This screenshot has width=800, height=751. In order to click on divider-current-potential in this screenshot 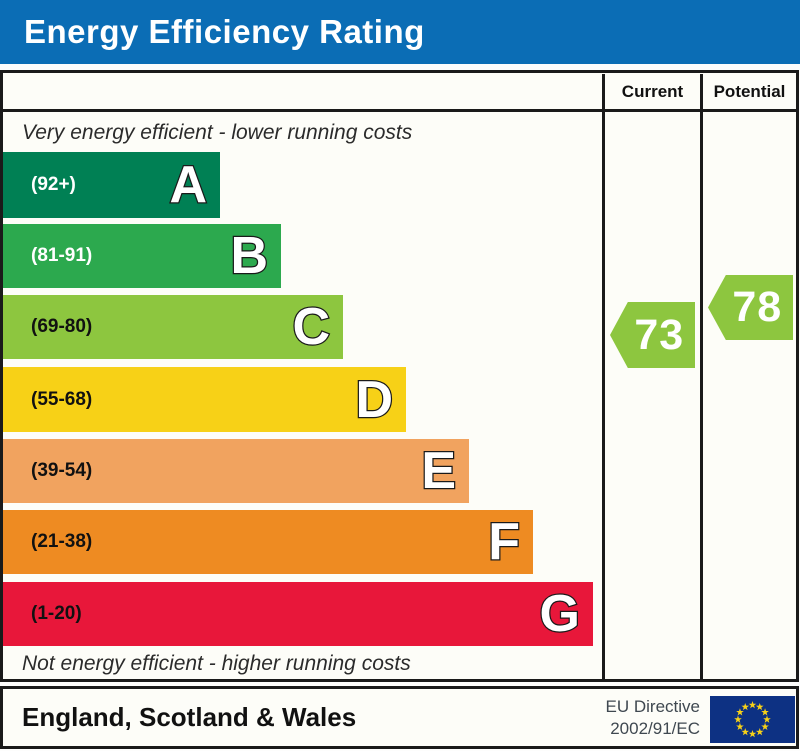, I will do `click(701, 376)`.